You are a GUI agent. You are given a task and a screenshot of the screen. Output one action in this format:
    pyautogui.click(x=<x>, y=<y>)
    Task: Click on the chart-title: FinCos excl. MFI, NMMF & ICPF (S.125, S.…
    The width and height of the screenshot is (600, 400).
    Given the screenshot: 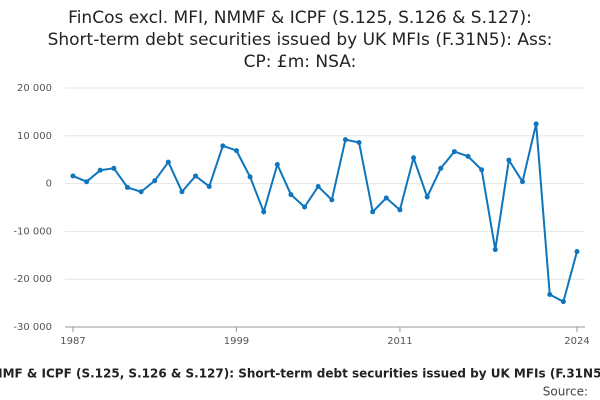 What is the action you would take?
    pyautogui.click(x=300, y=18)
    